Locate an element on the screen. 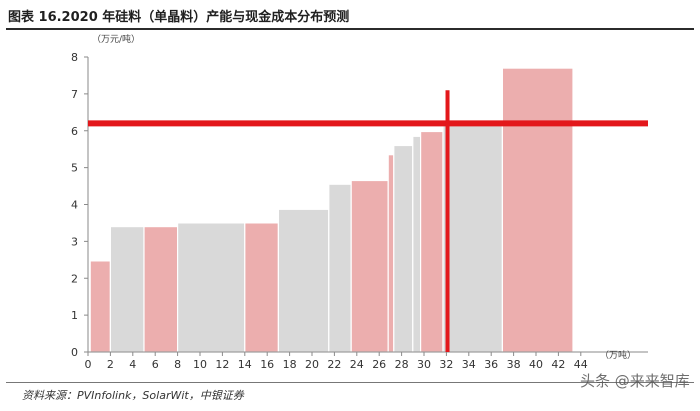 This screenshot has height=411, width=700. x-tick-label: 42 is located at coordinates (558, 364).